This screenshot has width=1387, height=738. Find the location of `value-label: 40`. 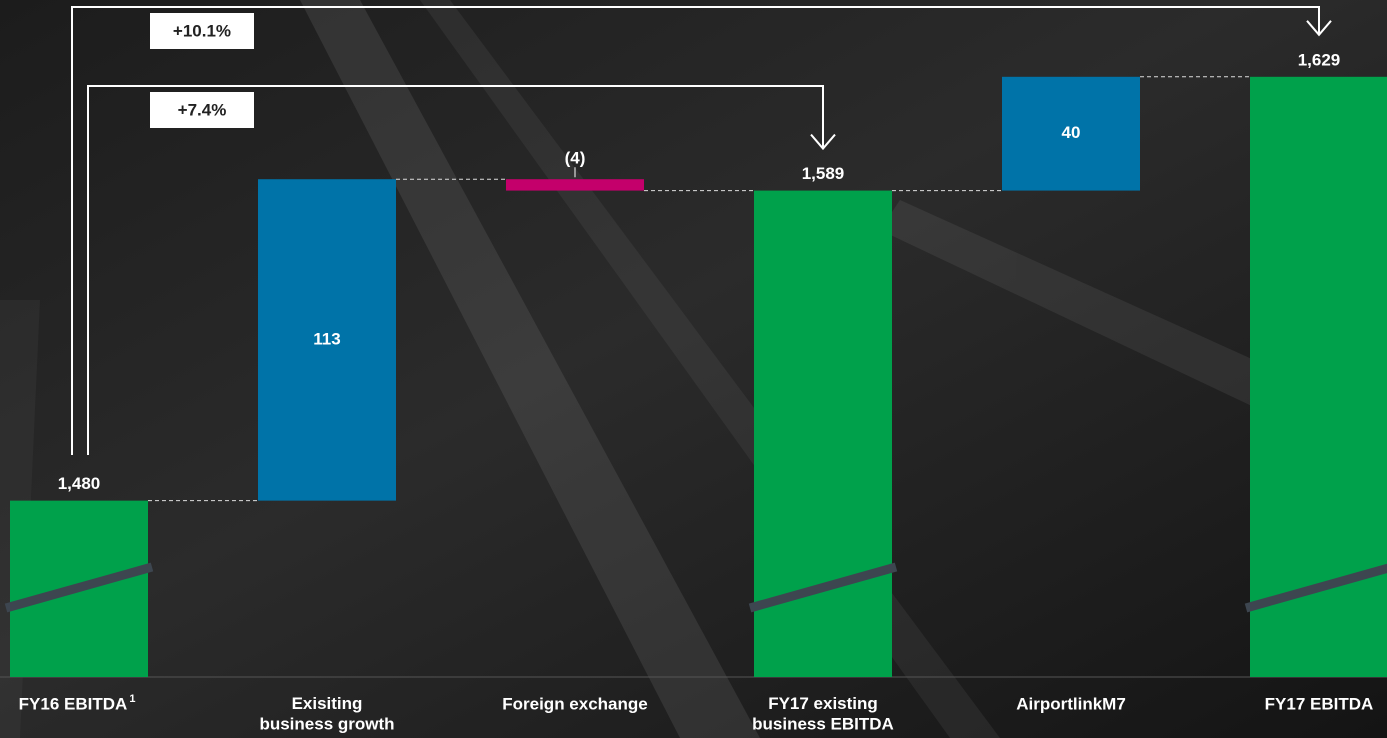

value-label: 40 is located at coordinates (1071, 132).